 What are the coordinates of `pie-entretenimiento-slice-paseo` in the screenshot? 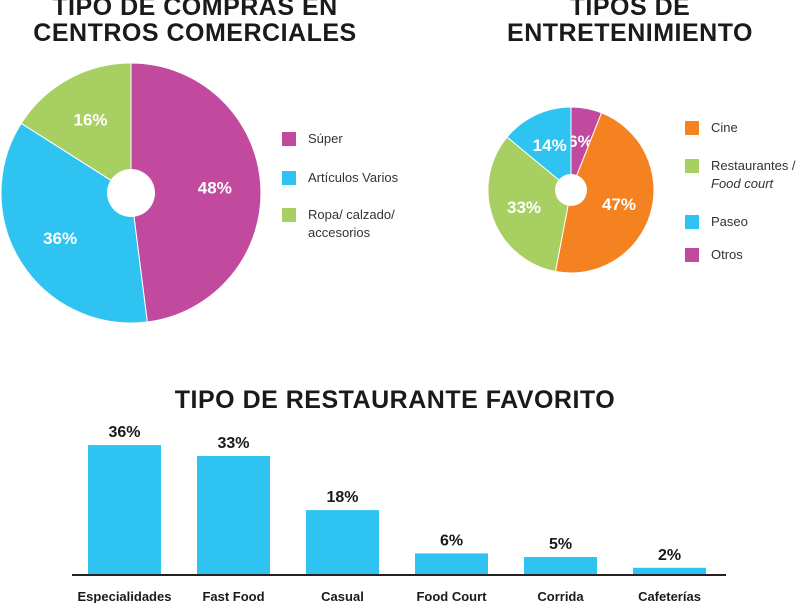 It's located at (539, 149).